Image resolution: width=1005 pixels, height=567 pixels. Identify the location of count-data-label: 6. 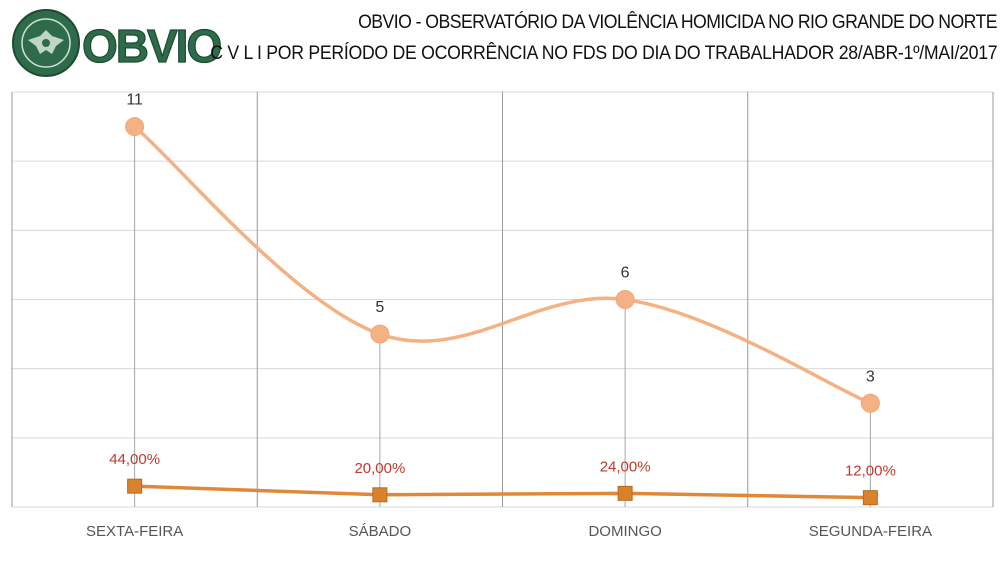
(625, 273).